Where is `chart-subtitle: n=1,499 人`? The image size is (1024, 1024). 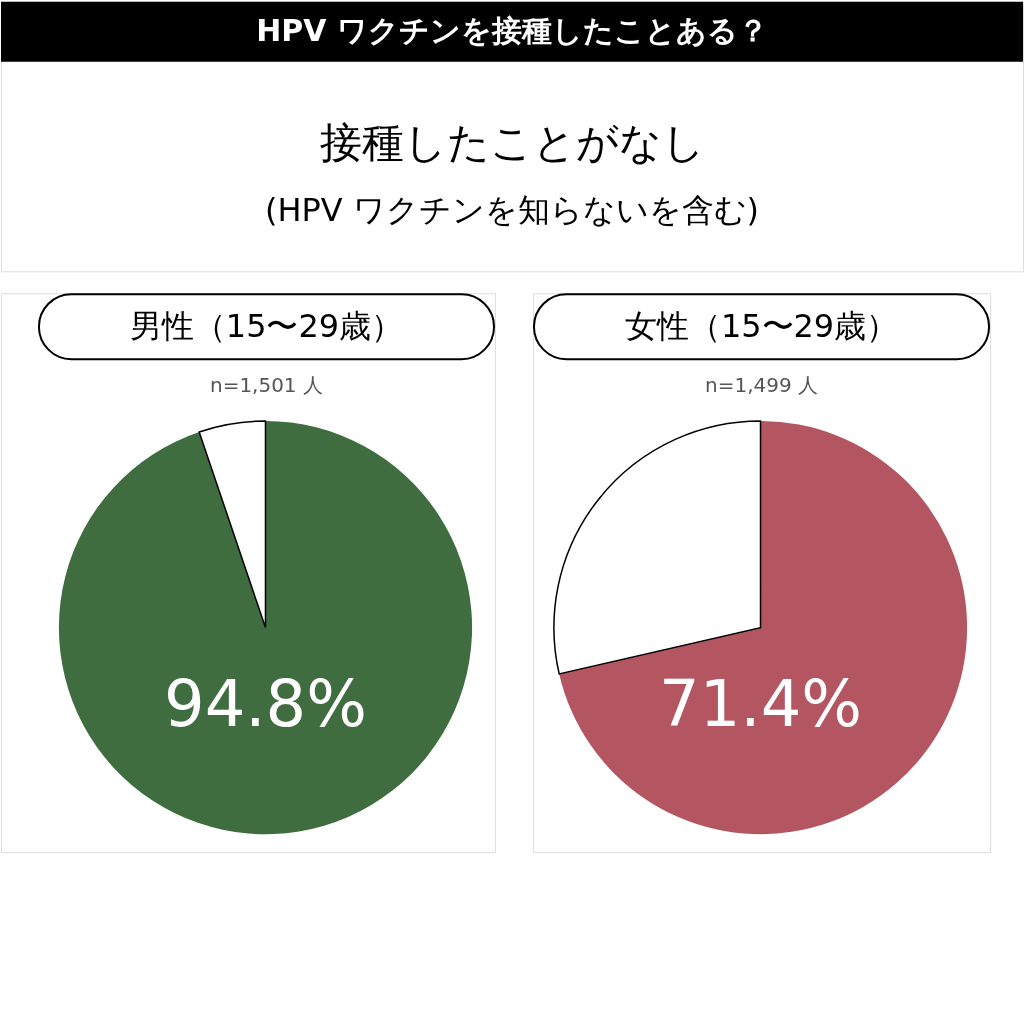
chart-subtitle: n=1,499 人 is located at coordinates (761, 385).